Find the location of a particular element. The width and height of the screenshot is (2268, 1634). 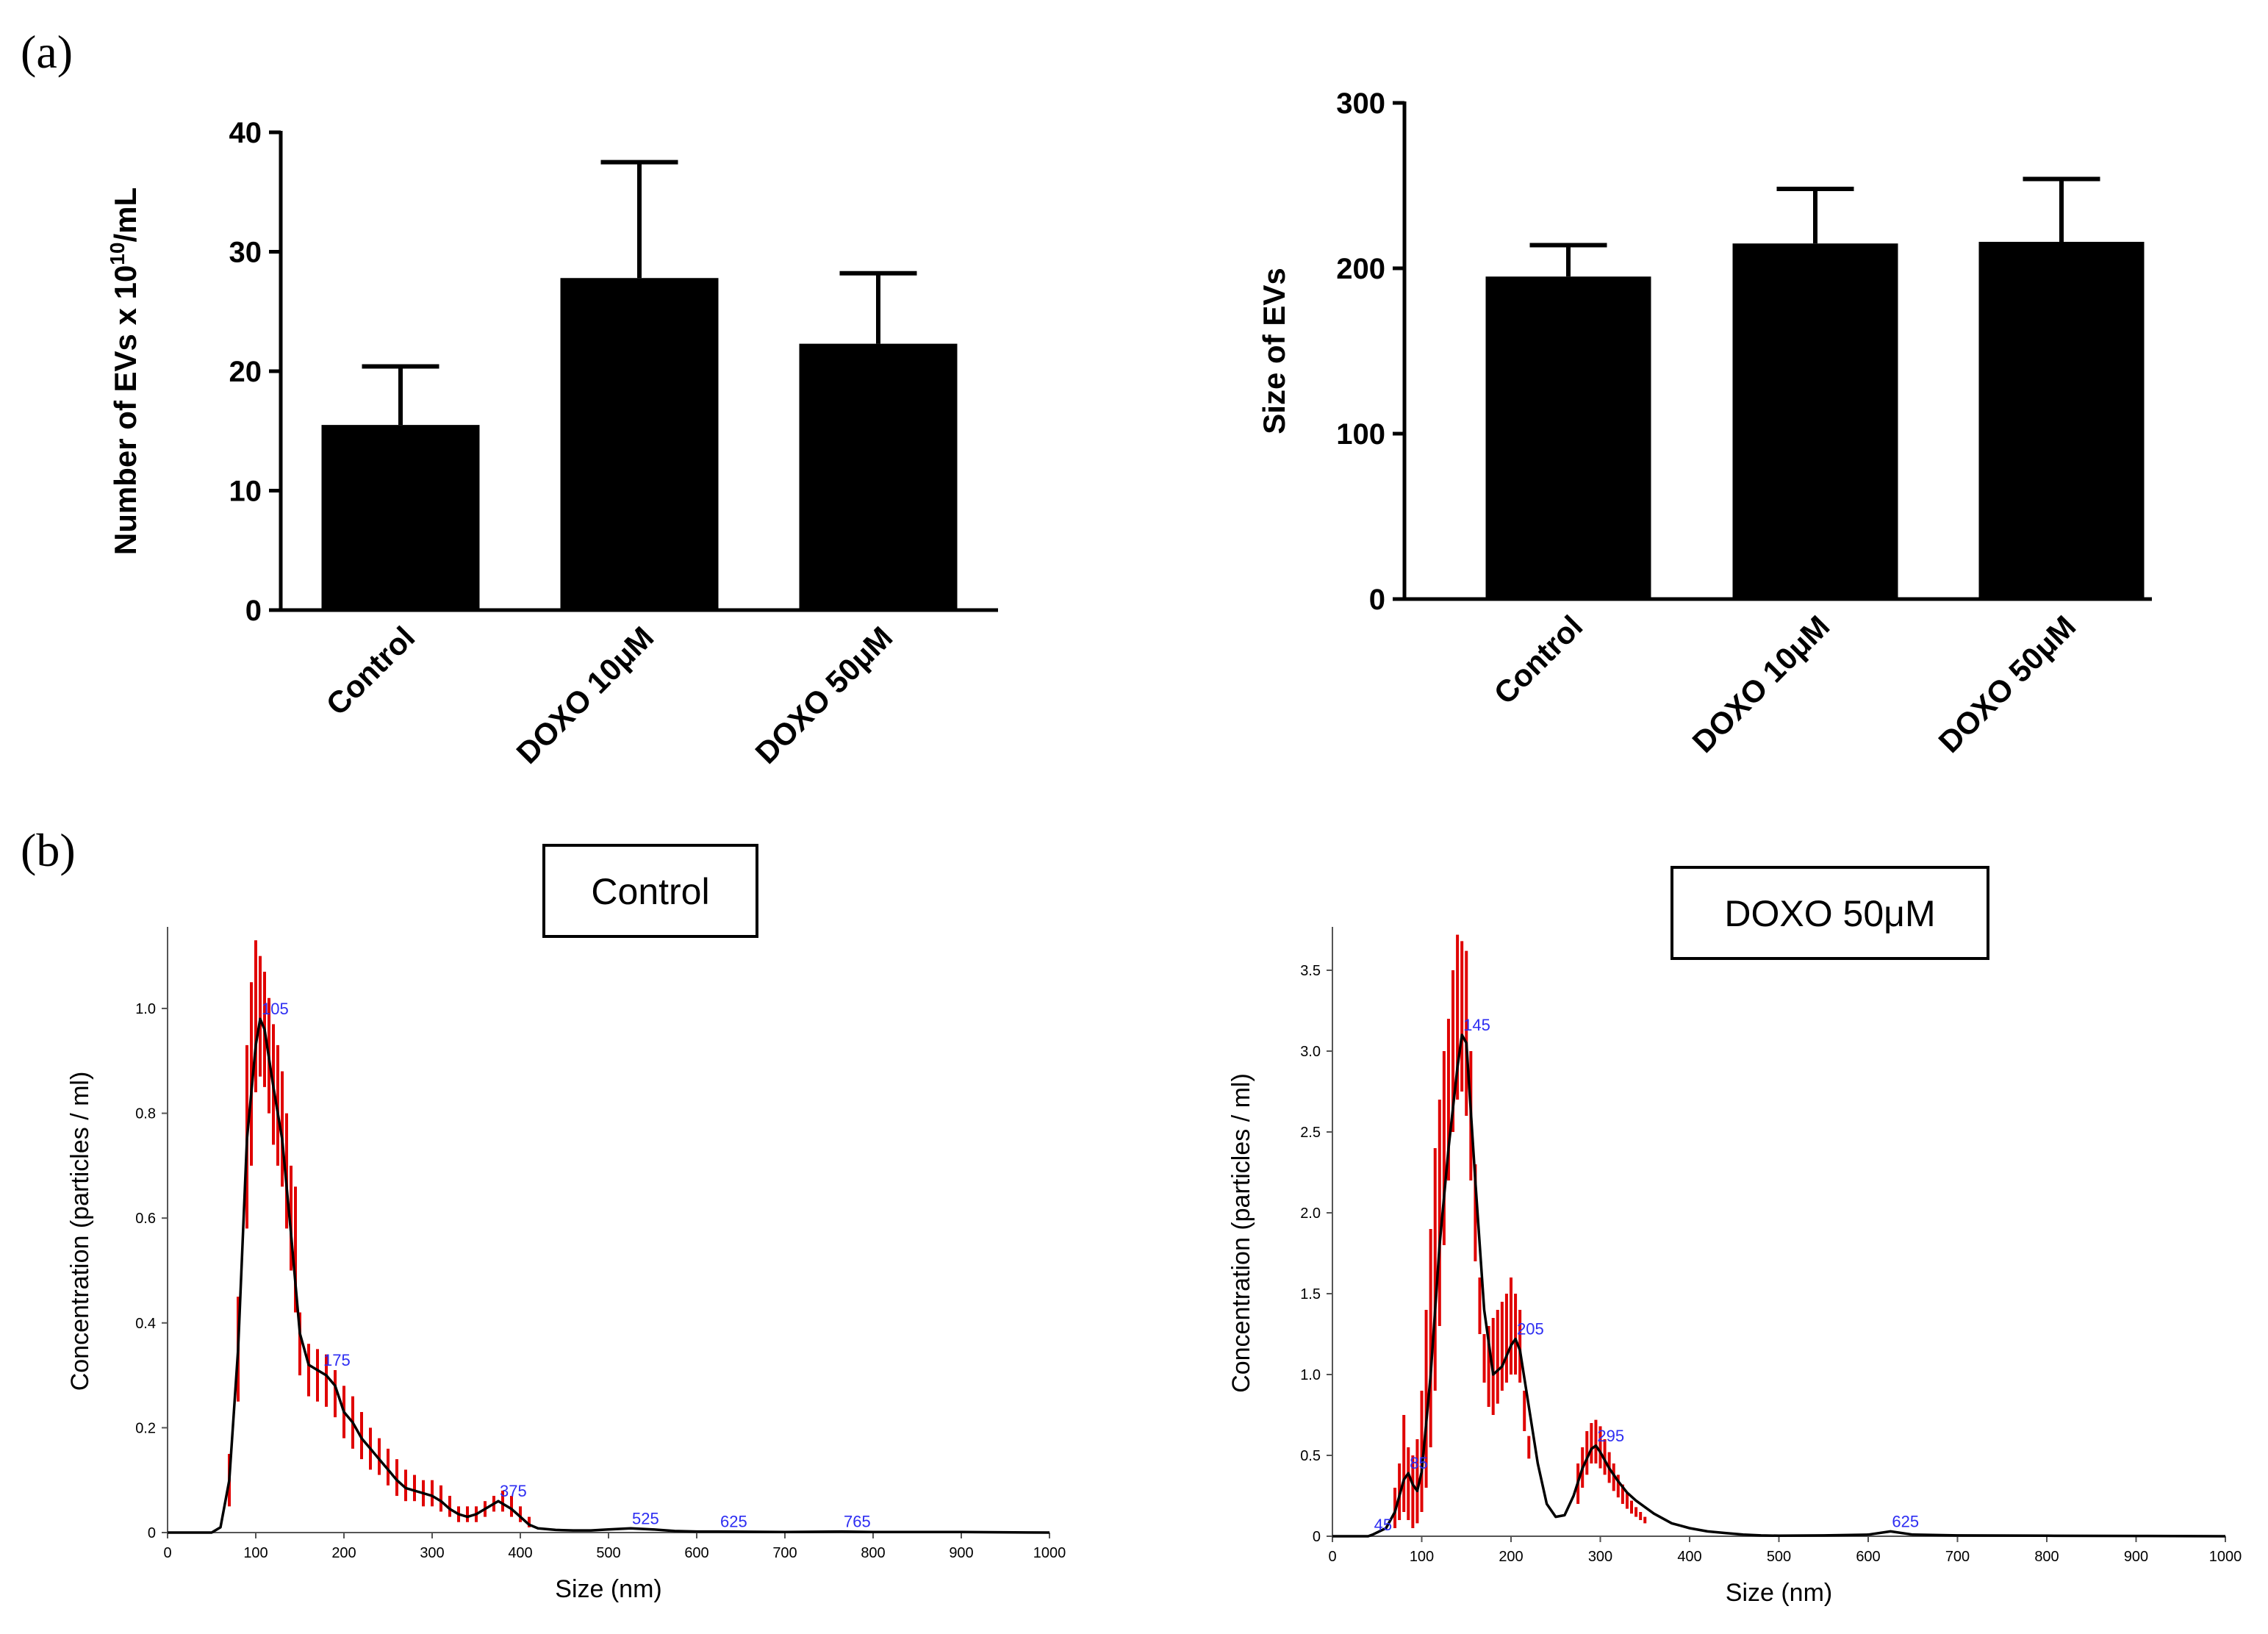

y-axis-title: Number of EVs x 1010/mL is located at coordinates (124, 371).